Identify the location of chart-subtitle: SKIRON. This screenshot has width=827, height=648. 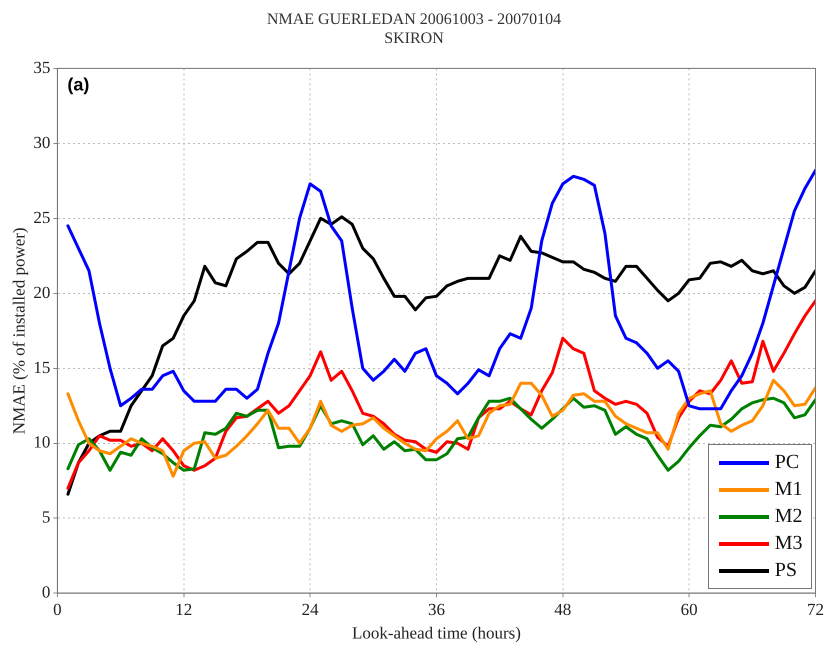
(414, 39).